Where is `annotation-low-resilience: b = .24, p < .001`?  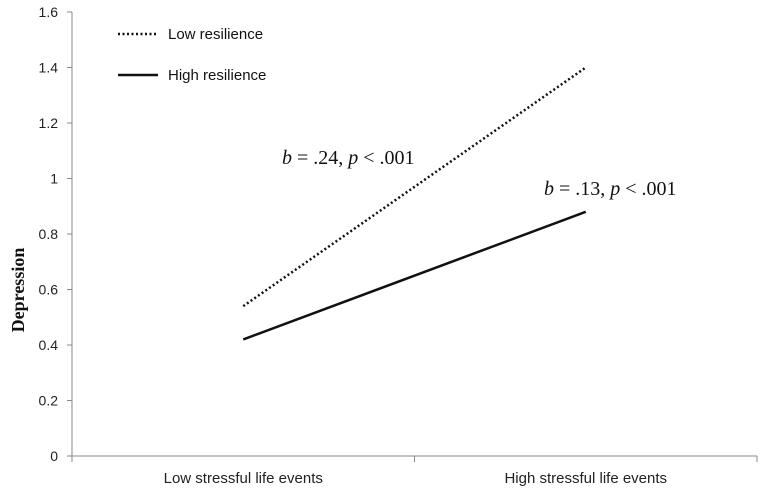 annotation-low-resilience: b = .24, p < .001 is located at coordinates (348, 158).